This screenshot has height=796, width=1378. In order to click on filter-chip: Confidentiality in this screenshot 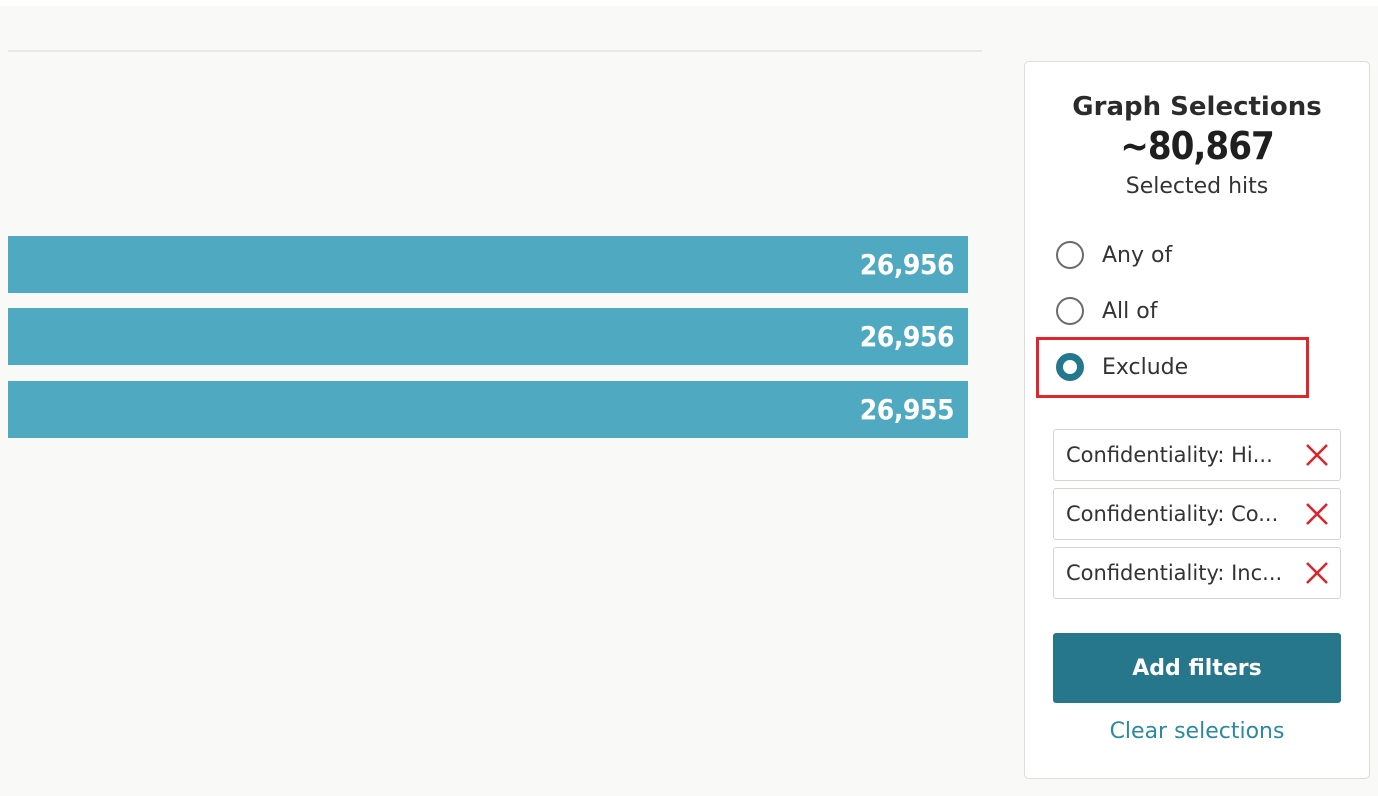, I will do `click(1197, 514)`.